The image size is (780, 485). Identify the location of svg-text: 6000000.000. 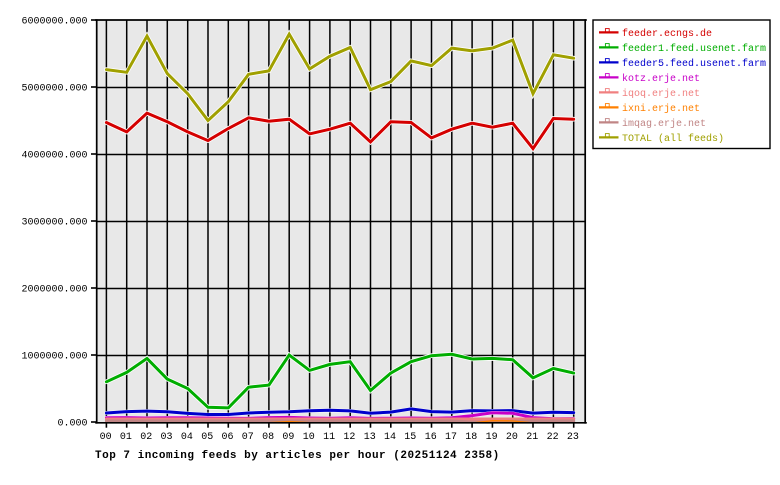
(54, 21).